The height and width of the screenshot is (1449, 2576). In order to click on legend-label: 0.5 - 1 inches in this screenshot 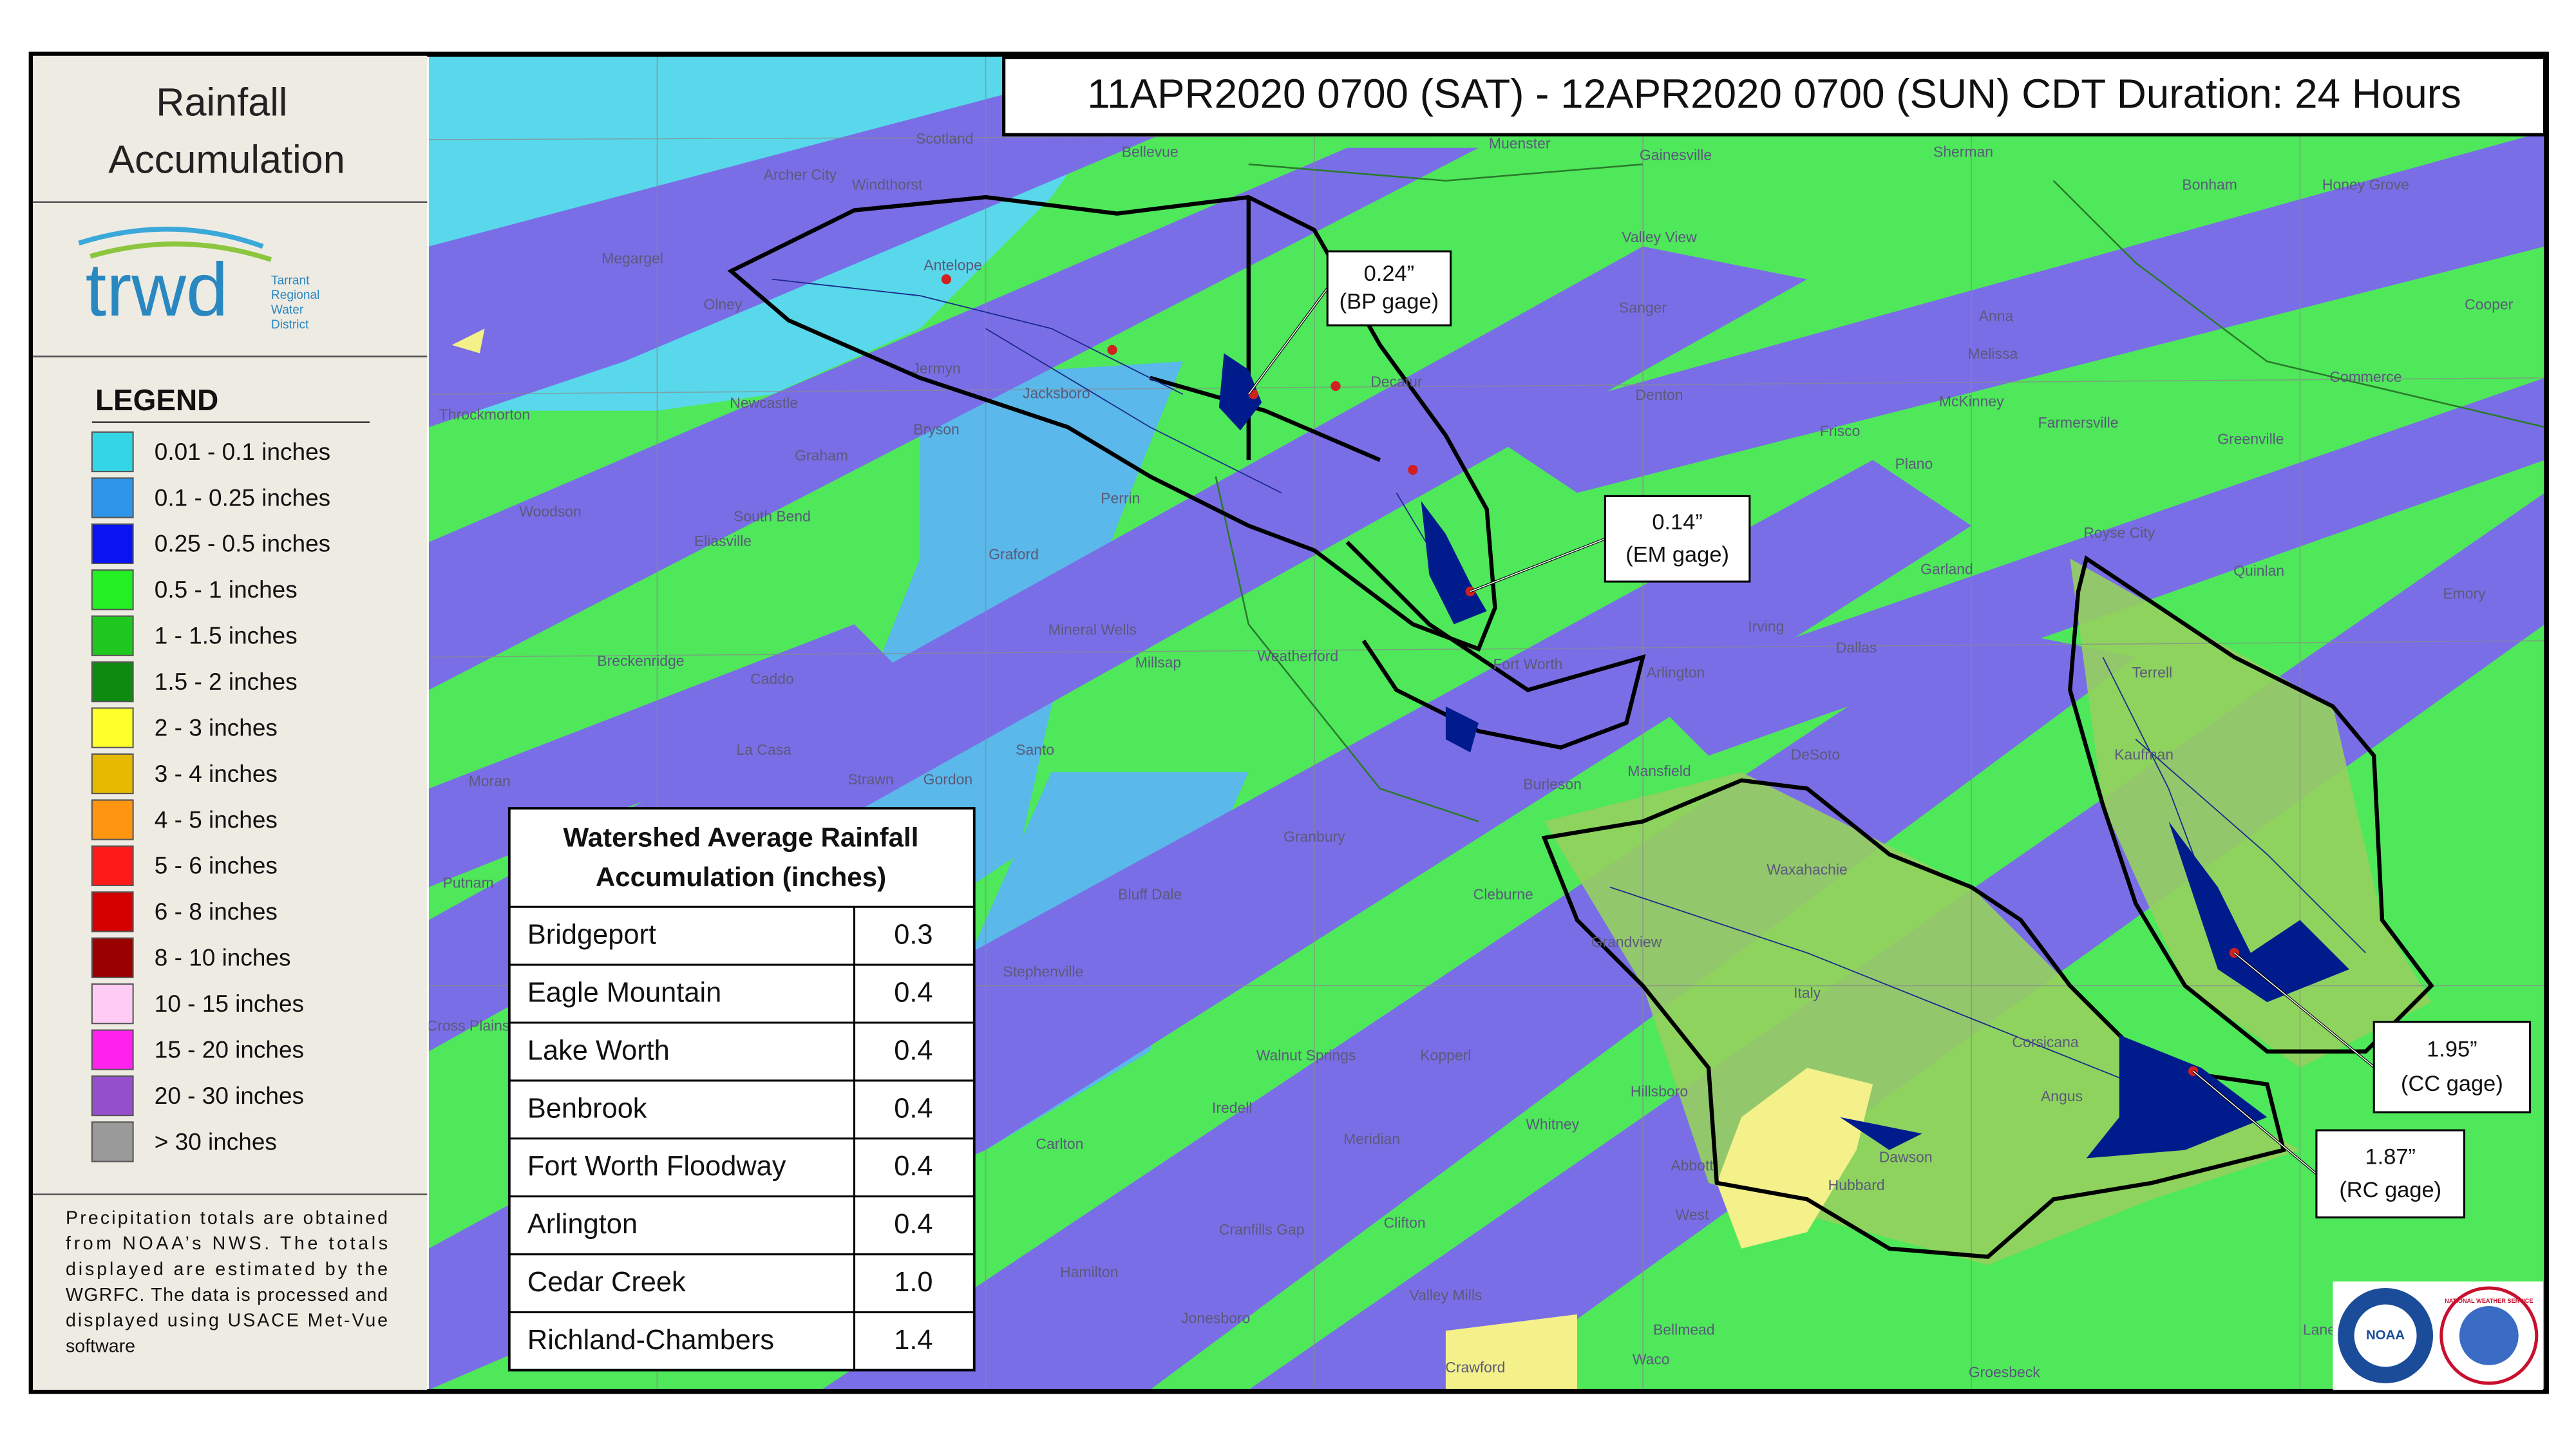, I will do `click(226, 589)`.